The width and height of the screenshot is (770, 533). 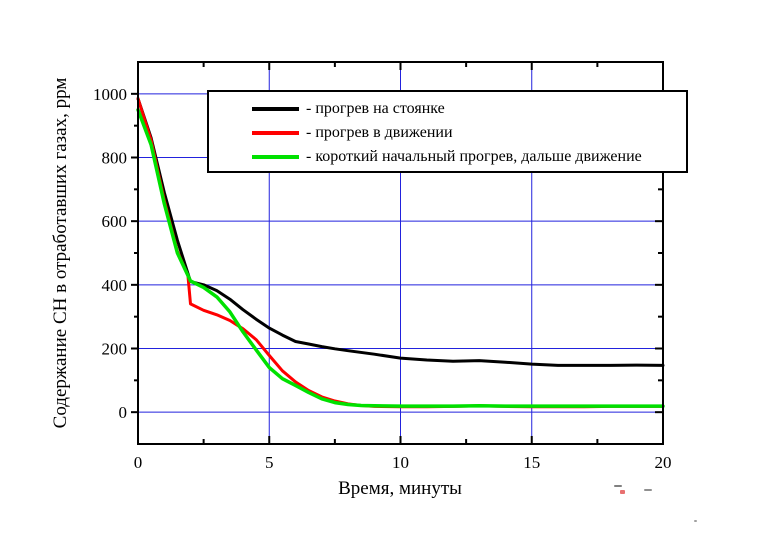 What do you see at coordinates (110, 94) in the screenshot?
I see `y-tick-label: 1000` at bounding box center [110, 94].